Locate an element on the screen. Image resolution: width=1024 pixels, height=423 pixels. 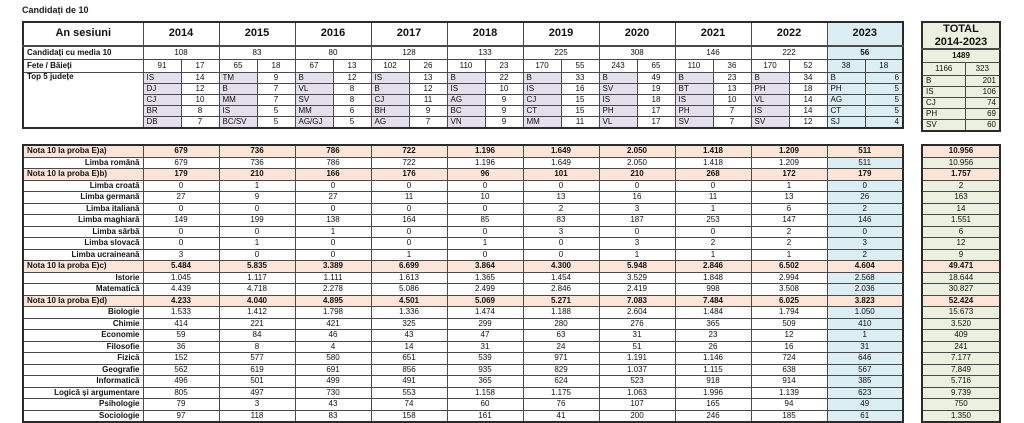
value-cell: 1.045 is located at coordinates (181, 278).